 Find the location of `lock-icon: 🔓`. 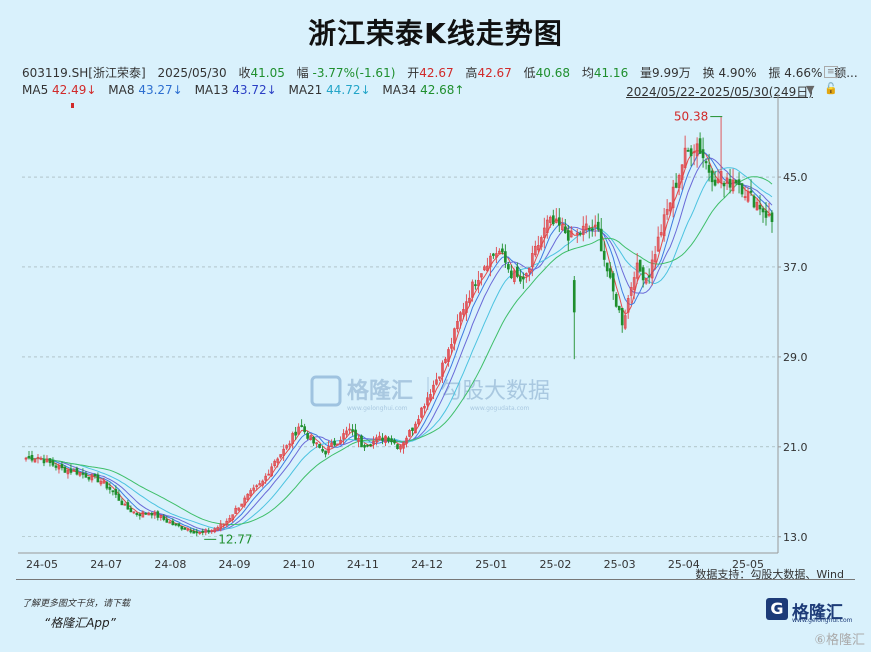

lock-icon: 🔓 is located at coordinates (831, 88).